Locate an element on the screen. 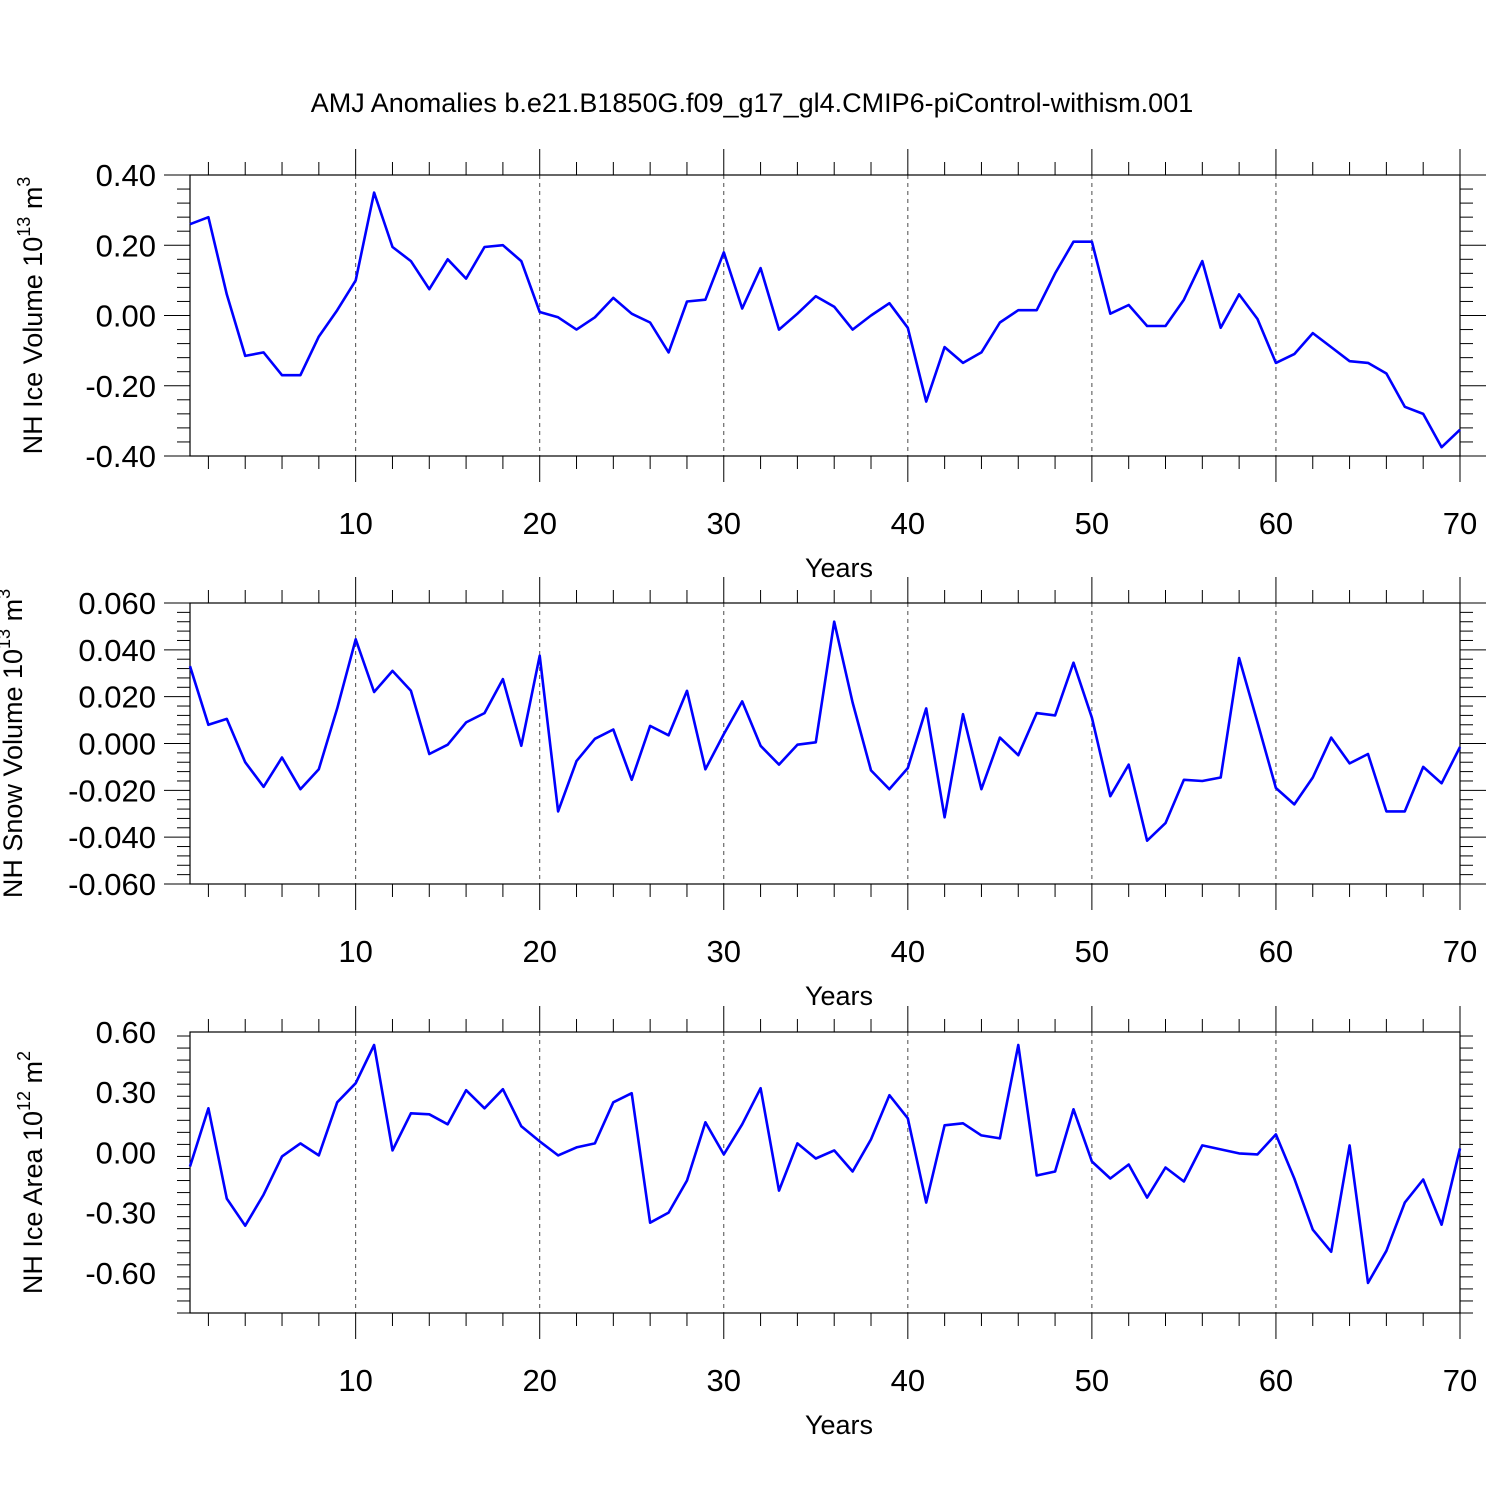  y-axis-label: NH Ice Area 1012 m2 is located at coordinates (31, 1172).